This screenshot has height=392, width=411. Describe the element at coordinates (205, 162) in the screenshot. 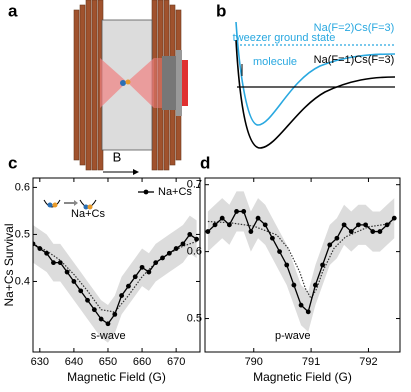

I see `panel-label: d` at that location.